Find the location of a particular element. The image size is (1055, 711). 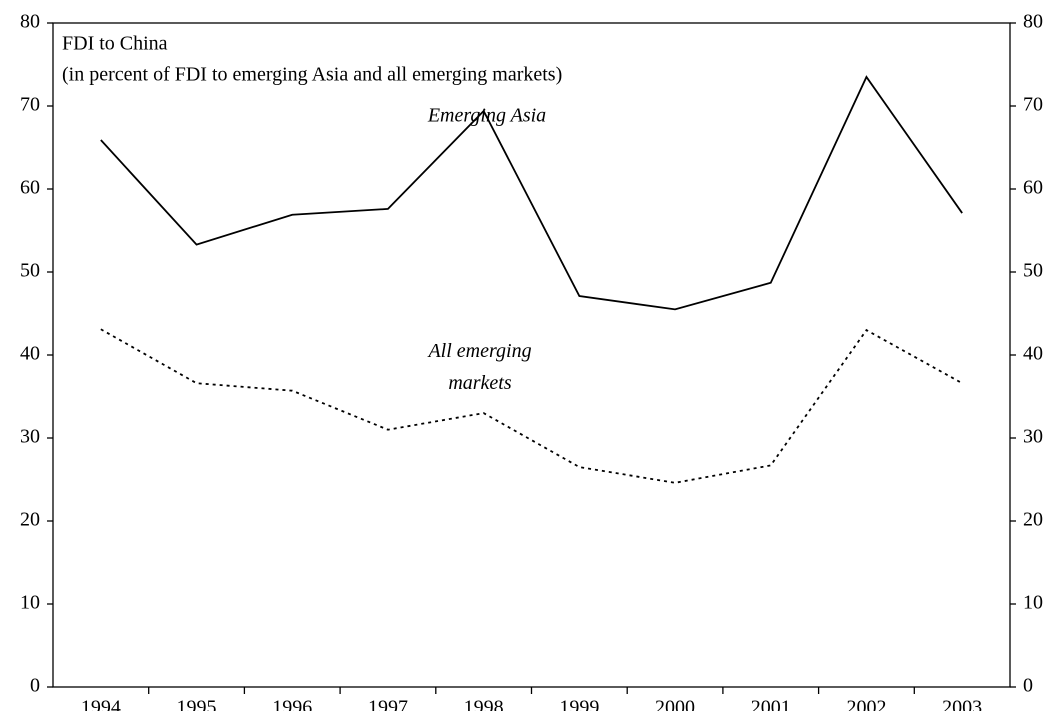

y2-tick-label: 80 is located at coordinates (1033, 22).